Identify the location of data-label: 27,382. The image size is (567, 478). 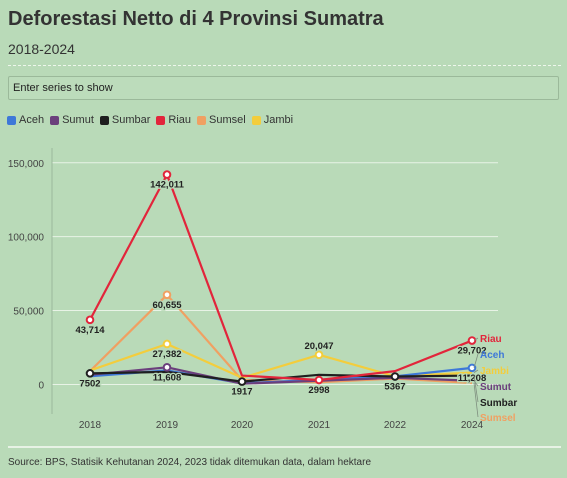
(166, 354).